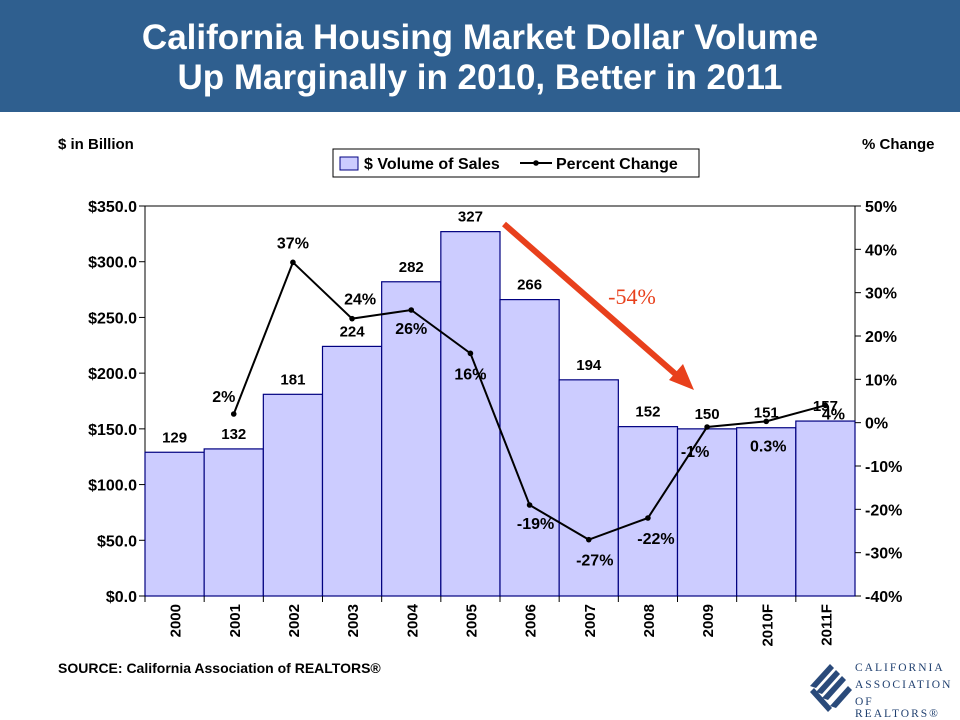 The width and height of the screenshot is (960, 720). What do you see at coordinates (411, 329) in the screenshot?
I see `percent-label-2004: 26%` at bounding box center [411, 329].